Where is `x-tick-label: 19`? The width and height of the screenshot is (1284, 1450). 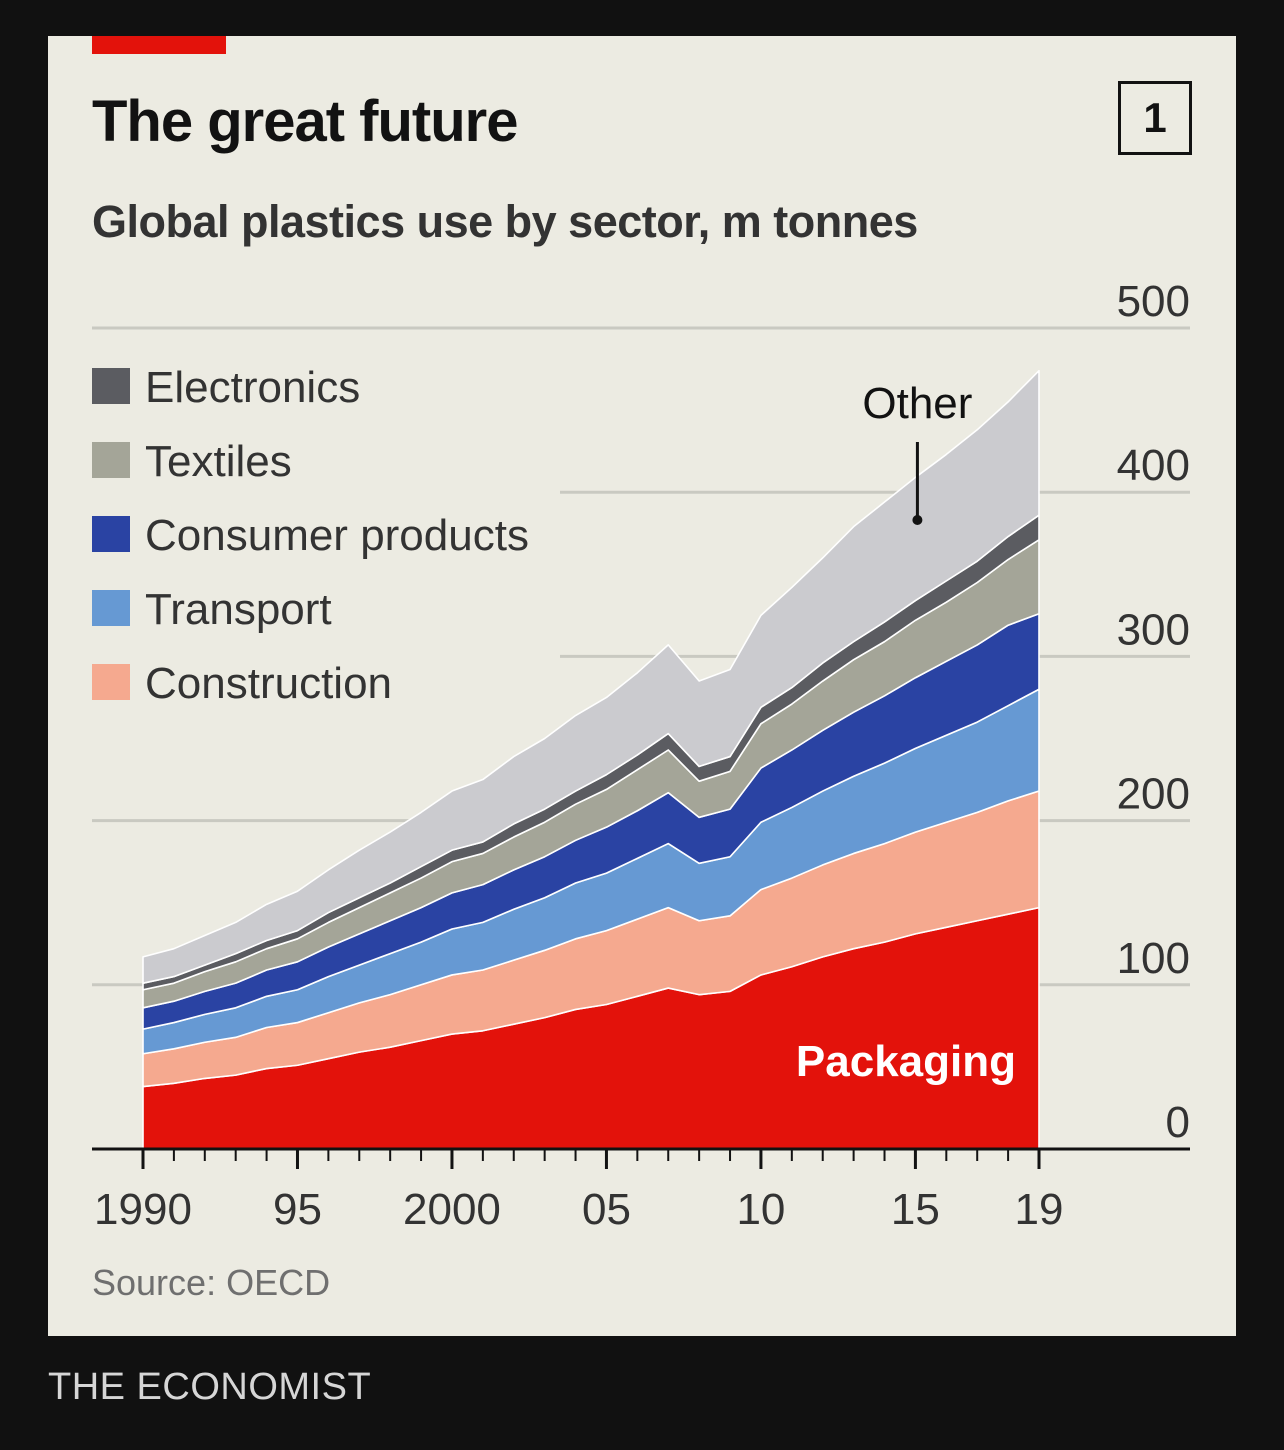
x-tick-label: 19 is located at coordinates (1039, 1209).